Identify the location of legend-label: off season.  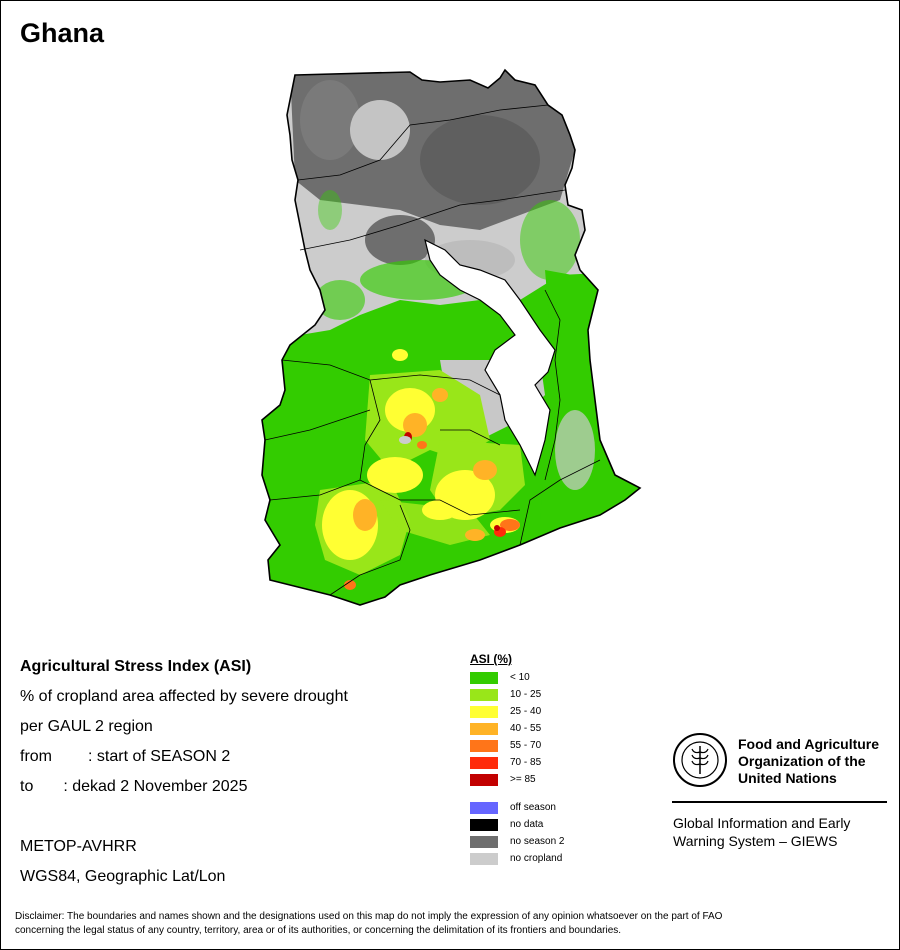
(533, 807).